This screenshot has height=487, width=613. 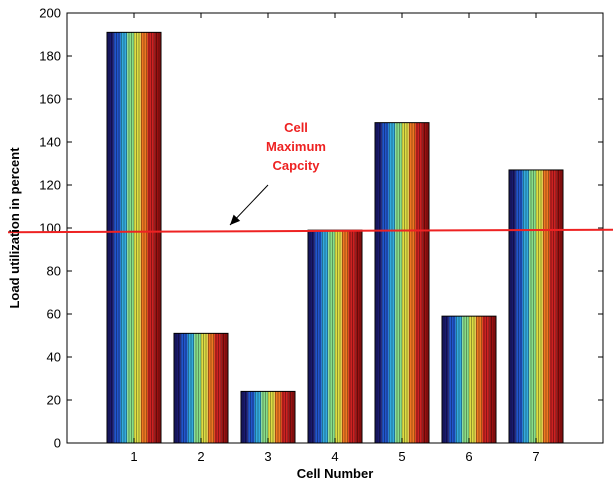 What do you see at coordinates (57, 443) in the screenshot?
I see `y-tick-label: 0` at bounding box center [57, 443].